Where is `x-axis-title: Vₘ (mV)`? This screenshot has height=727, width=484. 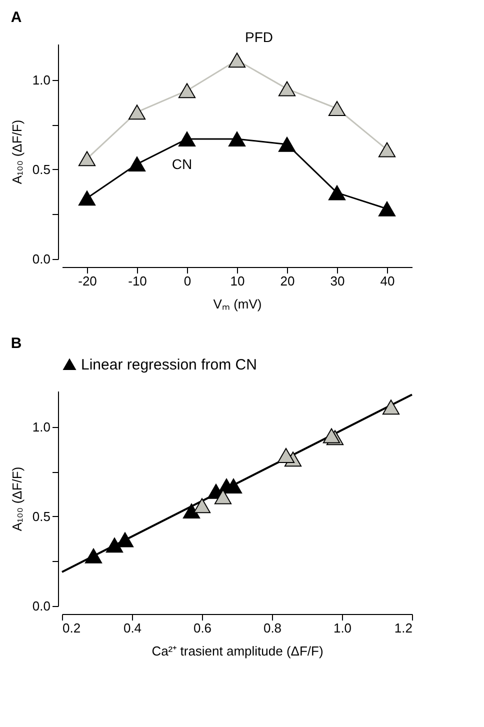 x-axis-title: Vₘ (mV) is located at coordinates (237, 304).